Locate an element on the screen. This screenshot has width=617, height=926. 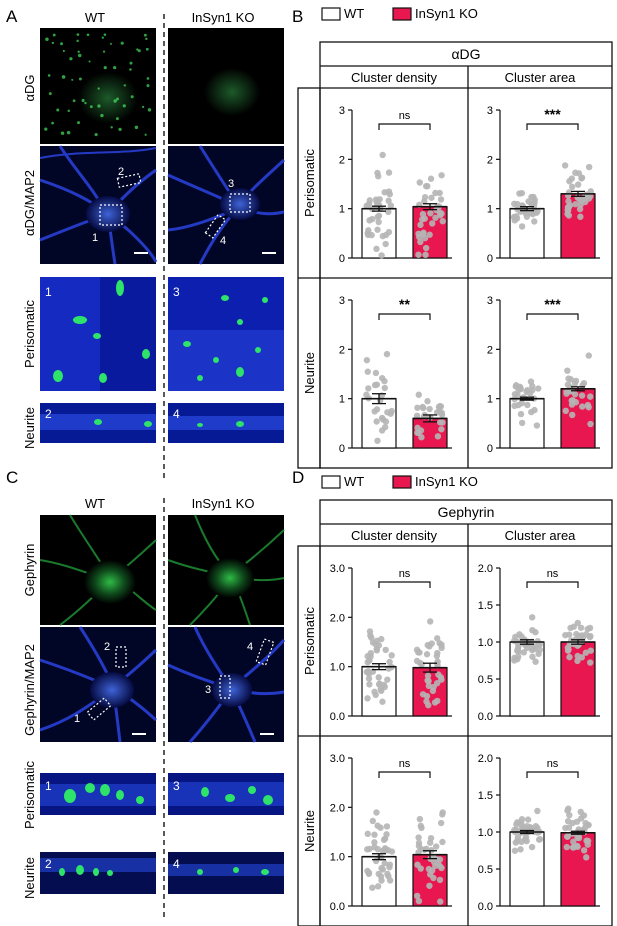
y-tick-label: 1.0 is located at coordinates (337, 858).